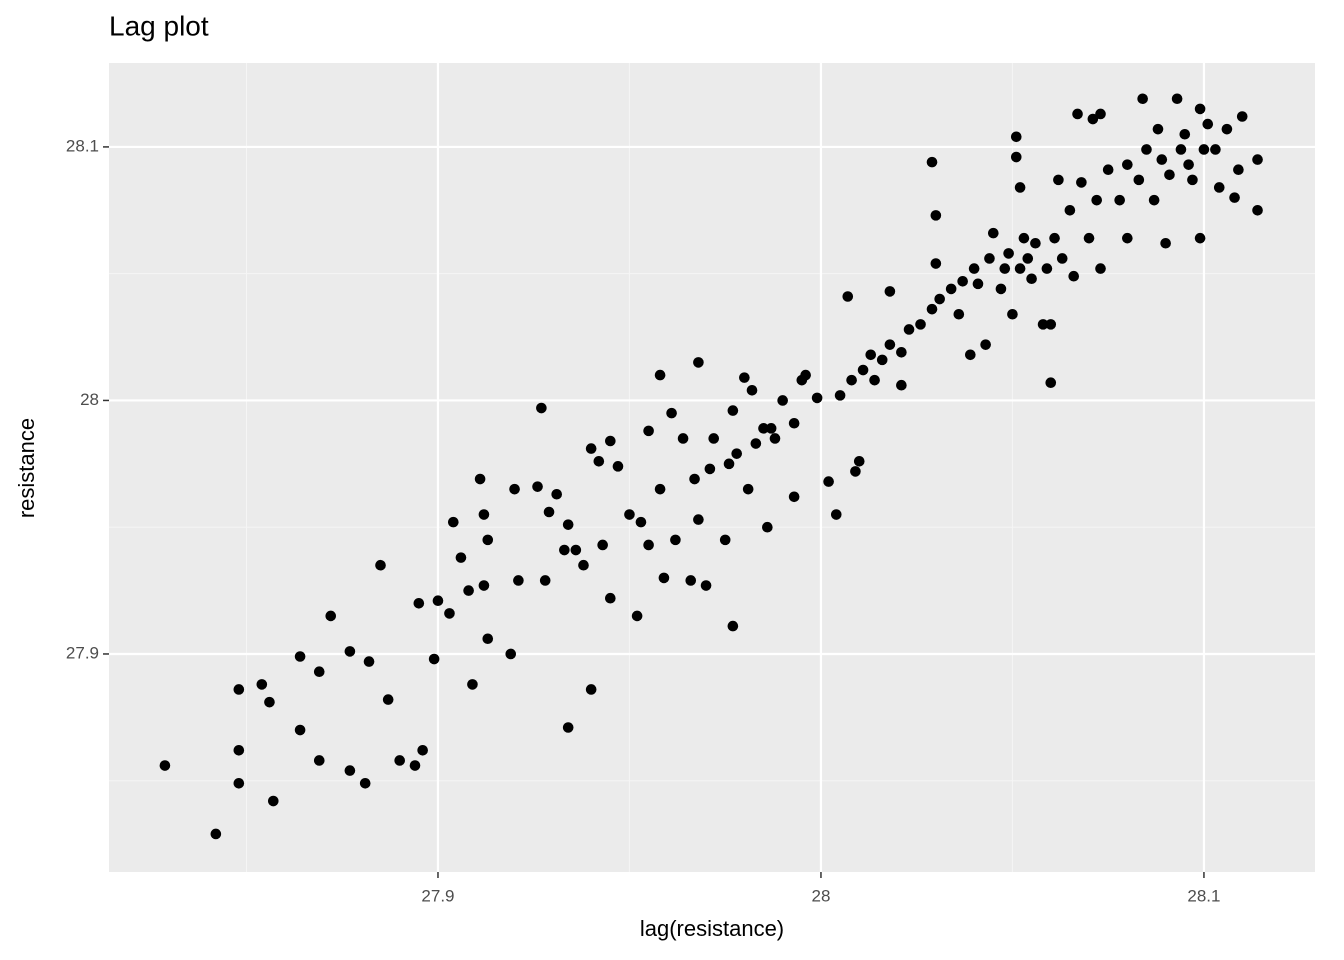  Describe the element at coordinates (1203, 895) in the screenshot. I see `x-tick-label: 28.1` at that location.